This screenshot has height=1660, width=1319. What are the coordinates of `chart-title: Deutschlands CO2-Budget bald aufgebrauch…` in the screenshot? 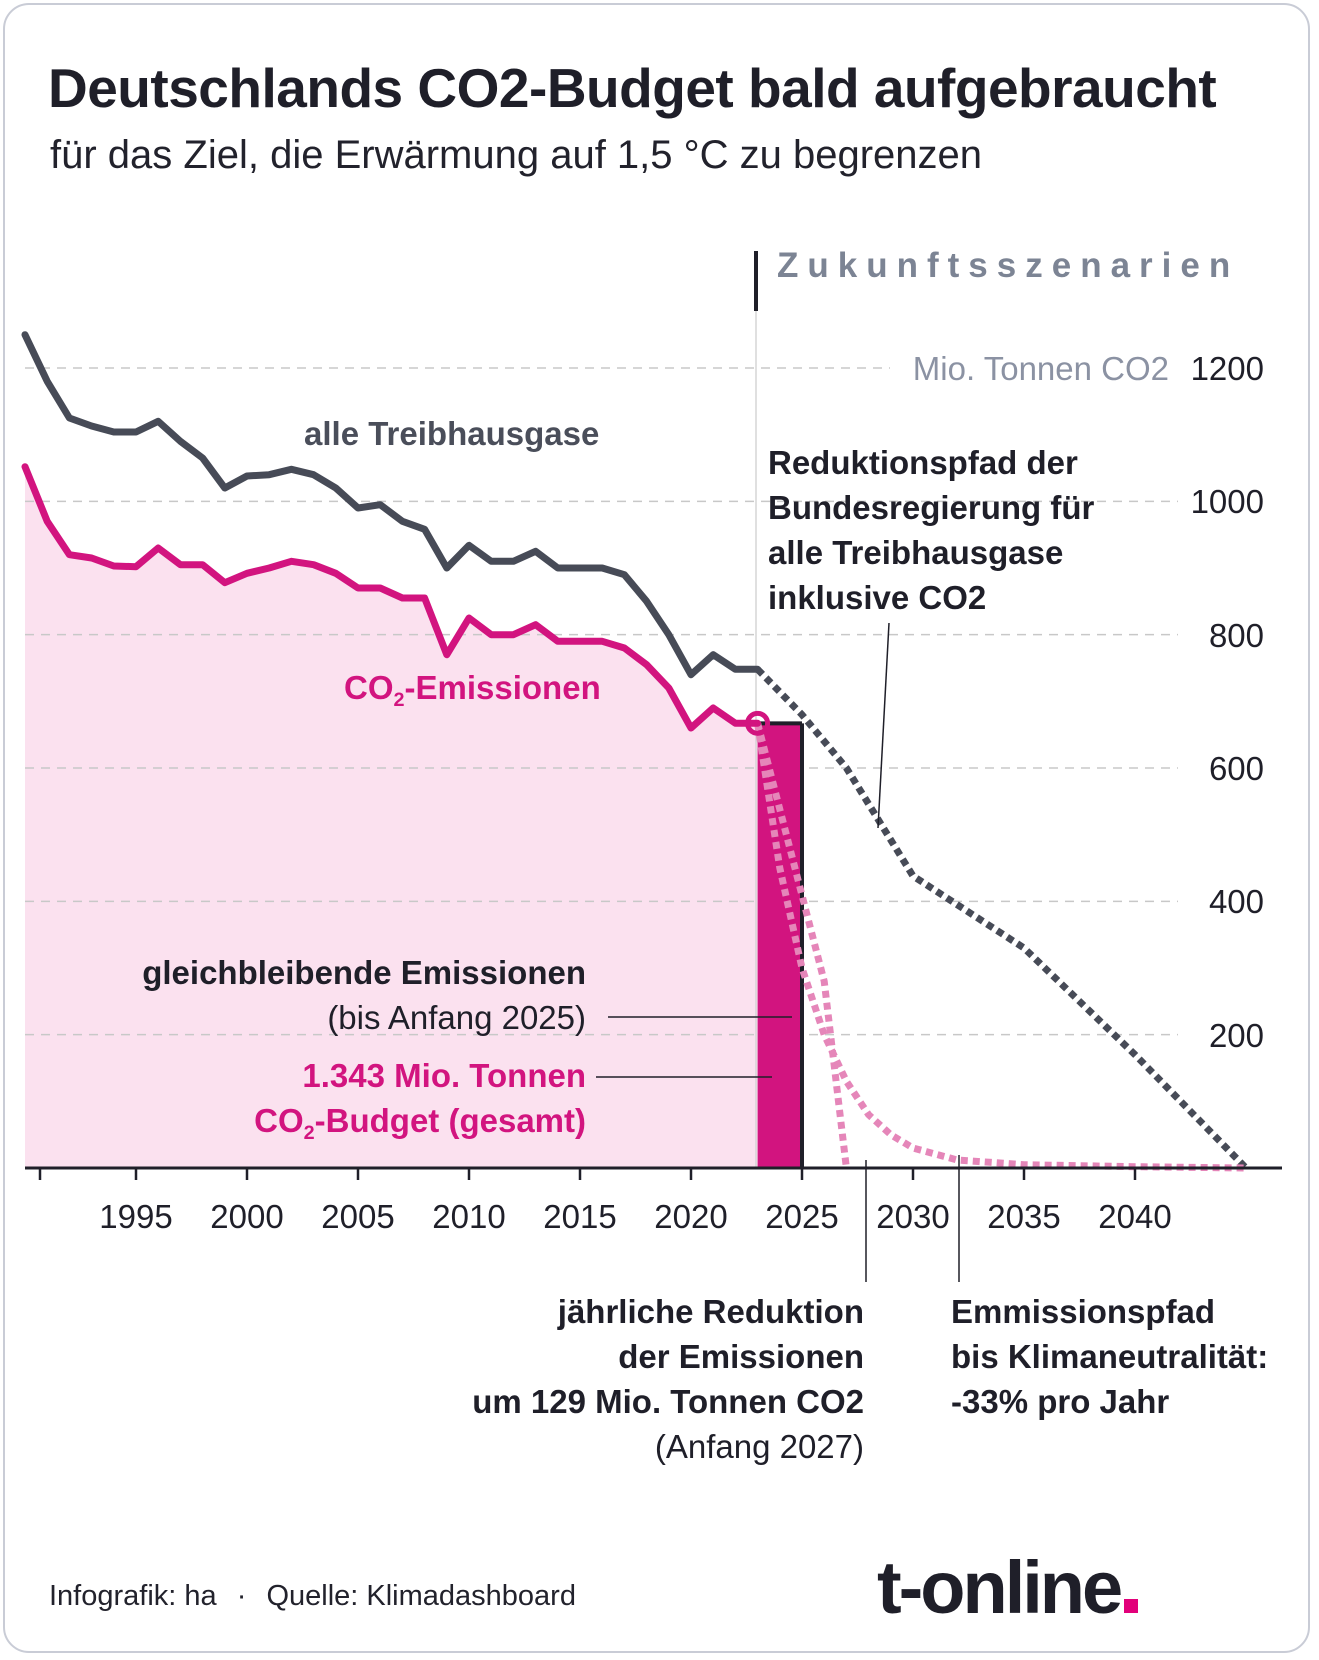 It's located at (632, 88).